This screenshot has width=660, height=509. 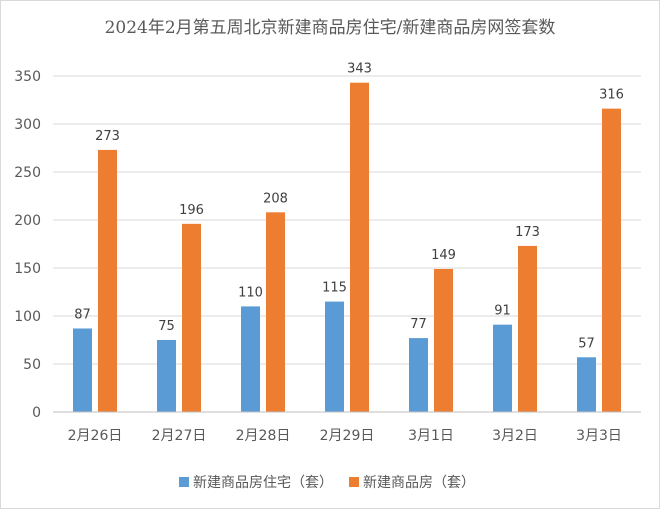 I want to click on y-tick-label: 50, so click(x=32, y=365).